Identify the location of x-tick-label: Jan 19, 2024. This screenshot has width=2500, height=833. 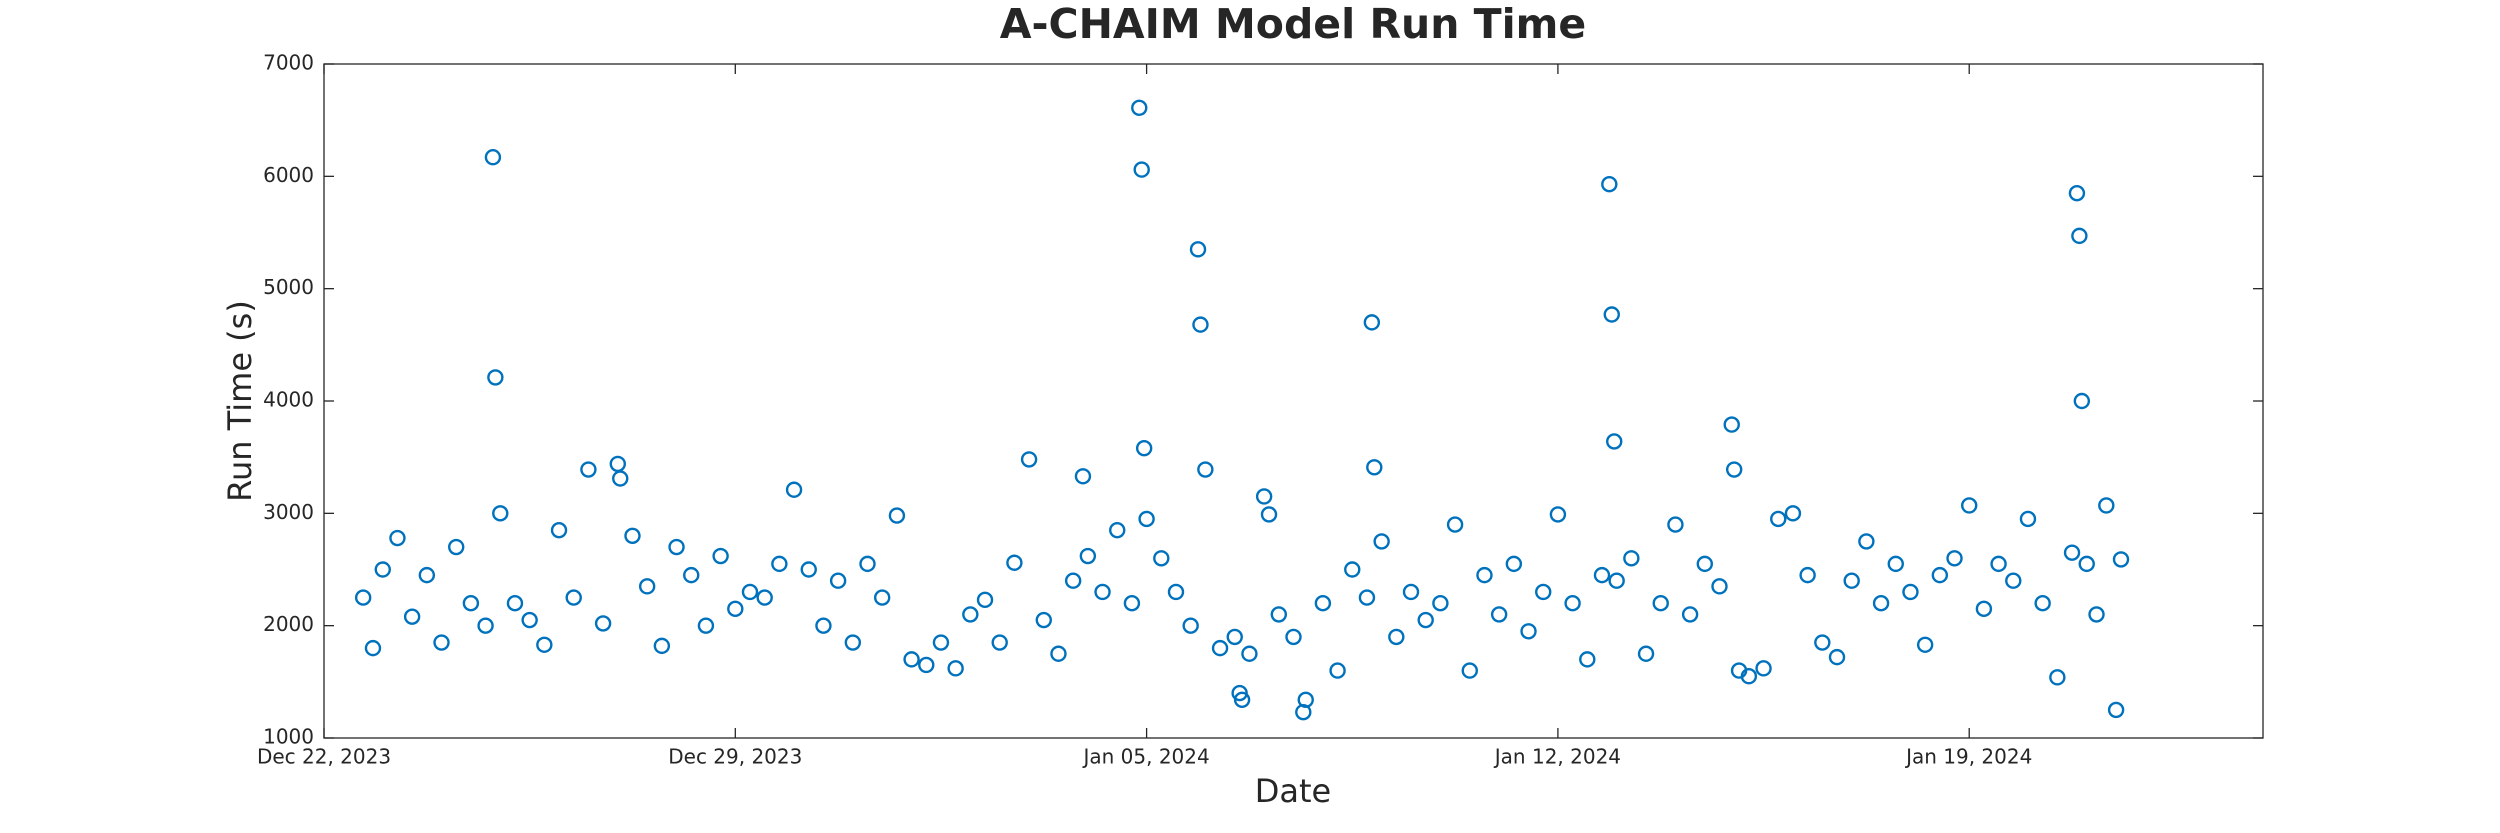
(1968, 757).